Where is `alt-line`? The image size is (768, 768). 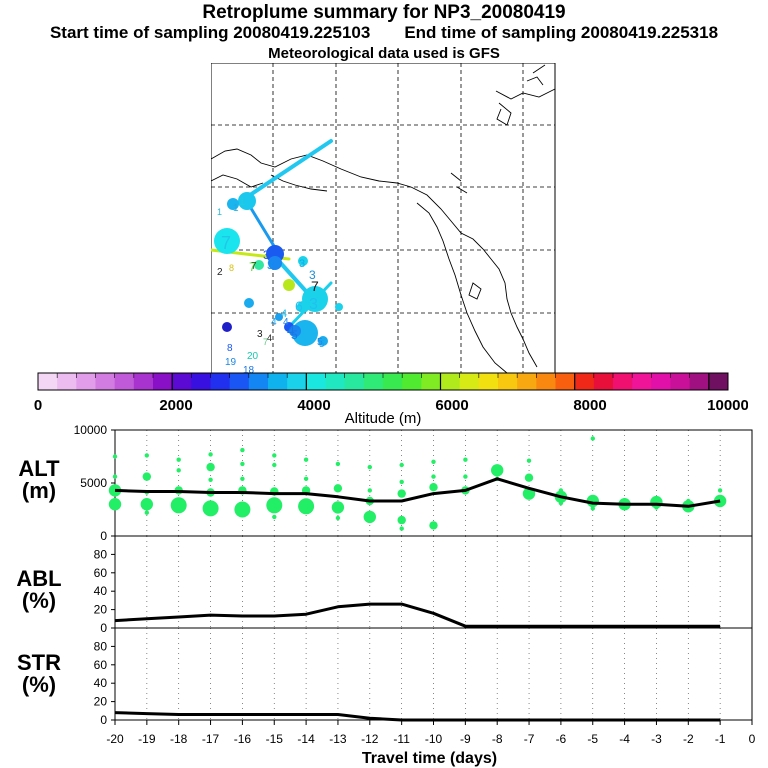
alt-line is located at coordinates (417, 492).